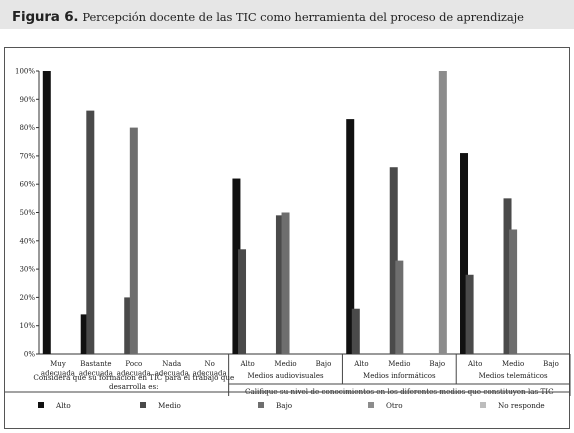 The height and width of the screenshot is (433, 574). I want to click on subgroup-label: Medios telemáticos, so click(513, 376).